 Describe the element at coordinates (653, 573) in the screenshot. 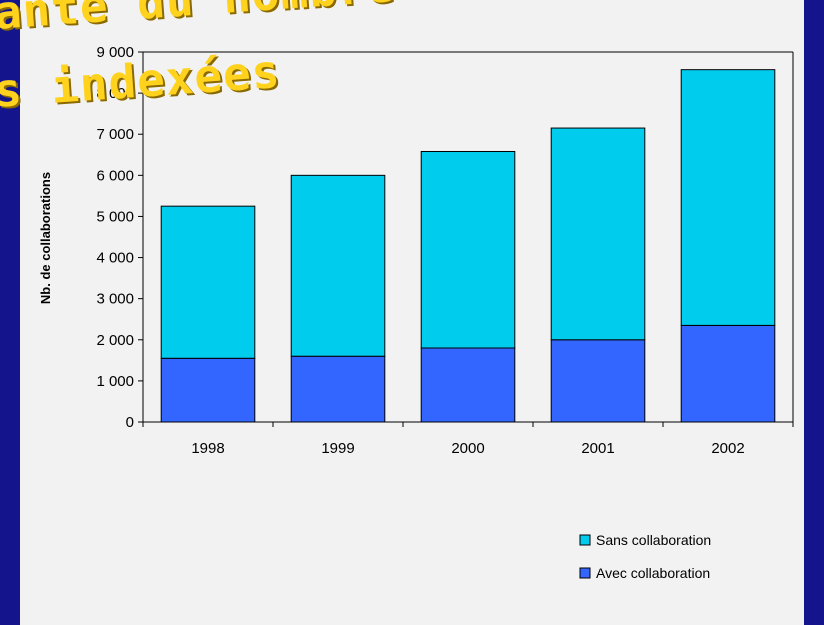

I see `legend-avec-collaboration-label: Avec collaboration` at that location.